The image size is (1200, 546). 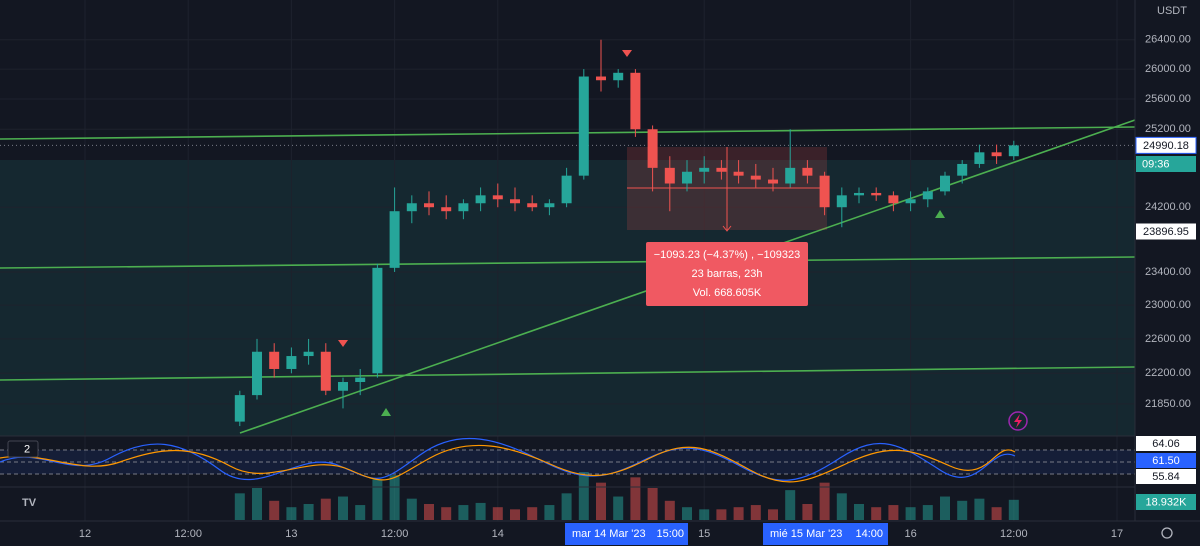 What do you see at coordinates (1166, 164) in the screenshot?
I see `countdown-box` at bounding box center [1166, 164].